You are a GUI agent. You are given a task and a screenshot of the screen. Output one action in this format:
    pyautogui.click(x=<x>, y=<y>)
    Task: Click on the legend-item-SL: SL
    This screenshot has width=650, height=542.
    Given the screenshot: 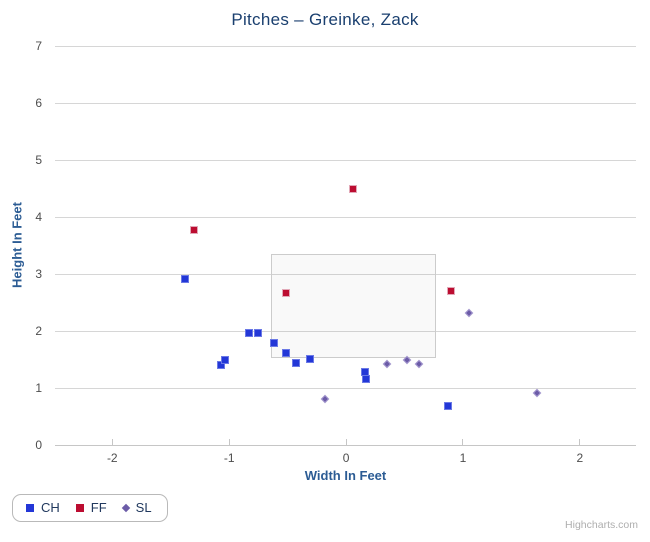 What is the action you would take?
    pyautogui.click(x=136, y=507)
    